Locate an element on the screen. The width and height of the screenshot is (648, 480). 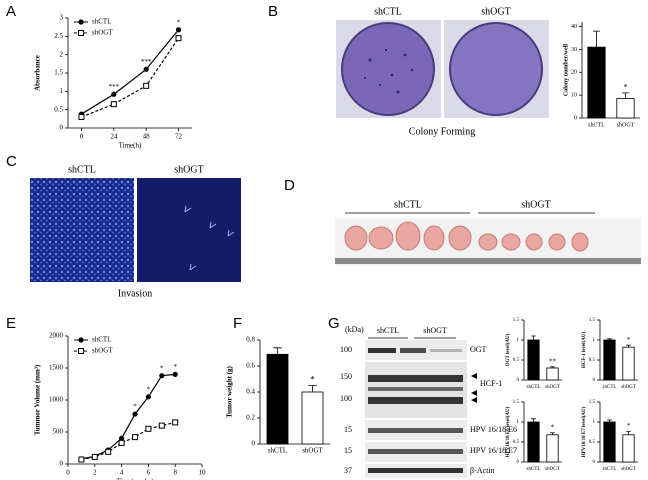
y-tick-label: 2.5 is located at coordinates (58, 36).